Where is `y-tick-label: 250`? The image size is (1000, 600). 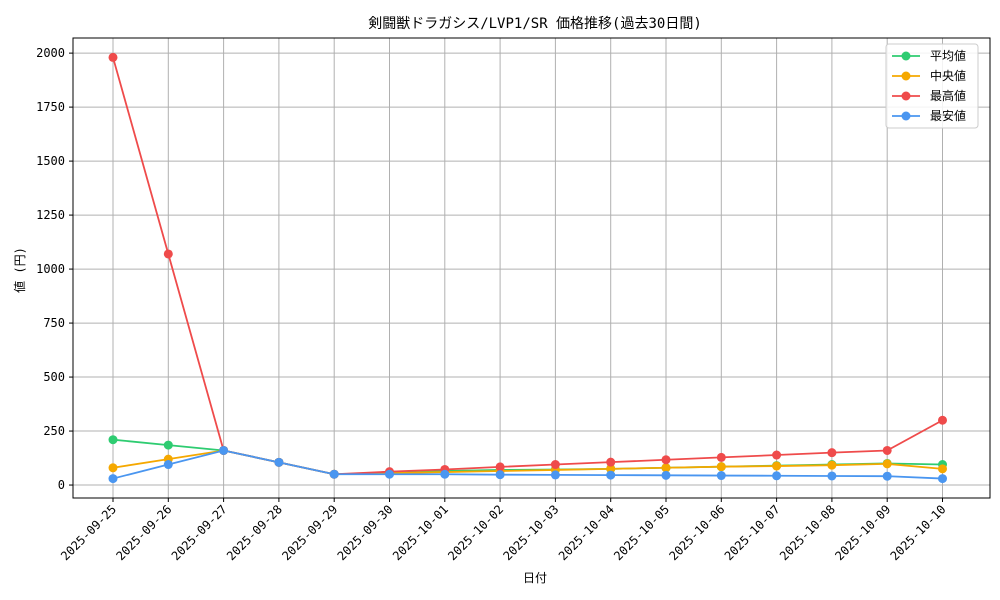
y-tick-label: 250 is located at coordinates (54, 431).